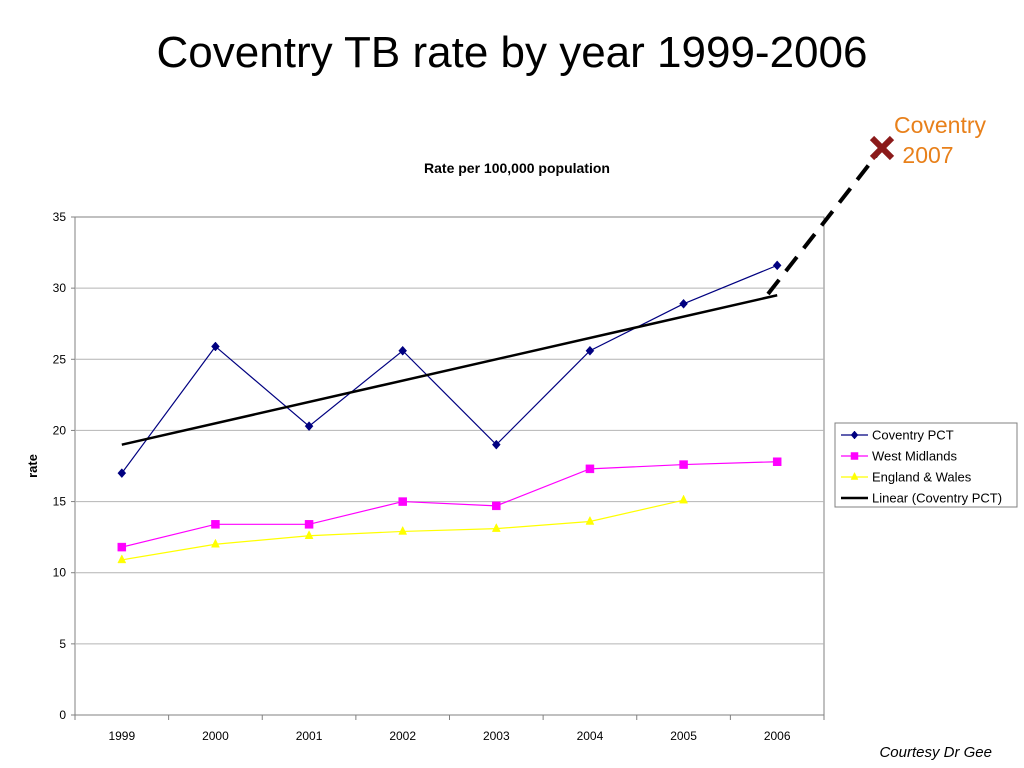 This screenshot has height=768, width=1024. What do you see at coordinates (309, 736) in the screenshot?
I see `x-tick-label: 2001` at bounding box center [309, 736].